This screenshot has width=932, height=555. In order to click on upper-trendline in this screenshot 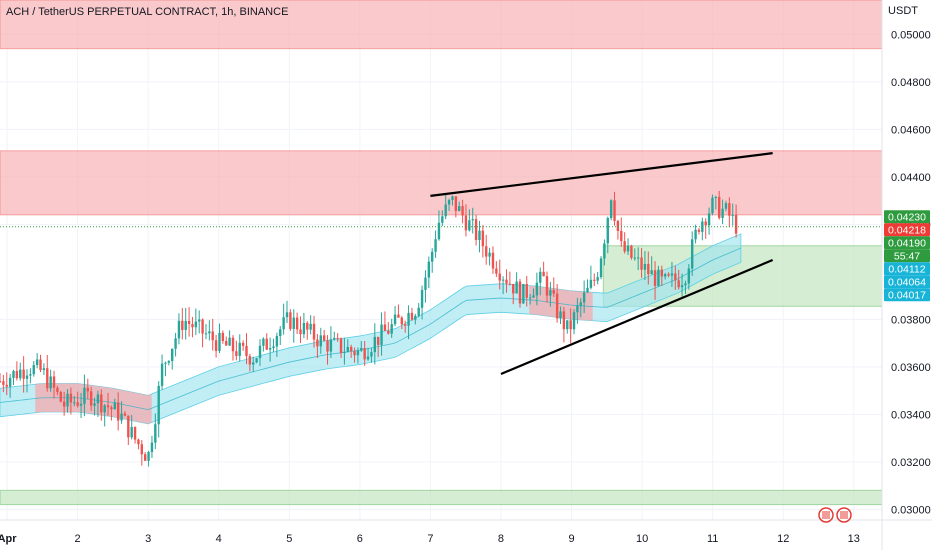, I will do `click(601, 174)`.